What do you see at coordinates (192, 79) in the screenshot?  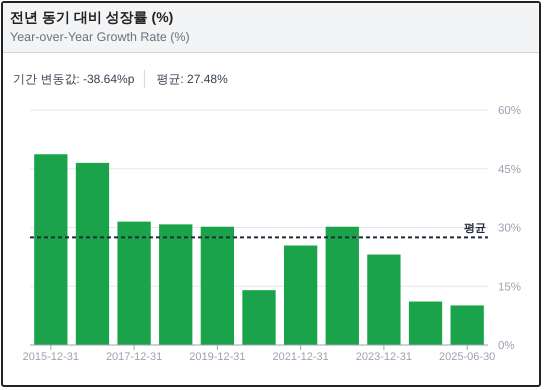 I see `text: 평균: 27.48%` at bounding box center [192, 79].